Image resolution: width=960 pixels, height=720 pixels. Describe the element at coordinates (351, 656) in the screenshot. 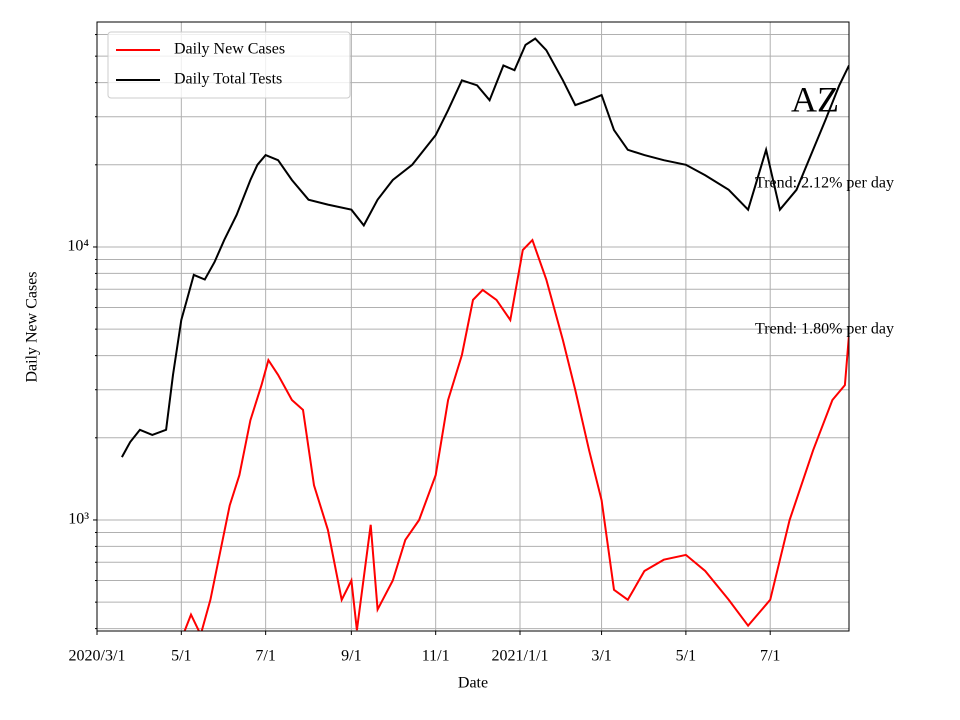

I see `x-tick-label: 9/1` at that location.